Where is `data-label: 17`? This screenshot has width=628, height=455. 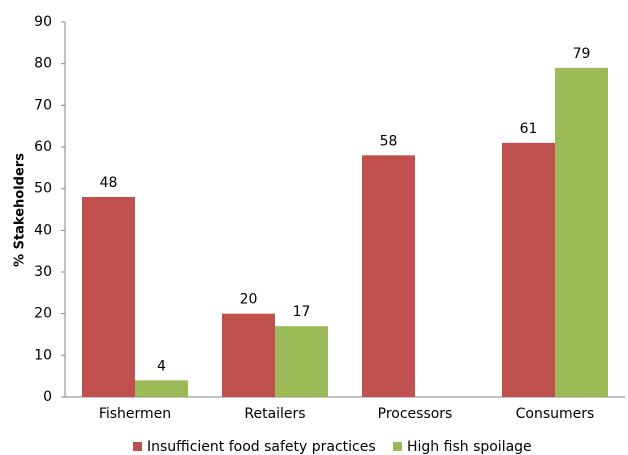
data-label: 17 is located at coordinates (302, 312).